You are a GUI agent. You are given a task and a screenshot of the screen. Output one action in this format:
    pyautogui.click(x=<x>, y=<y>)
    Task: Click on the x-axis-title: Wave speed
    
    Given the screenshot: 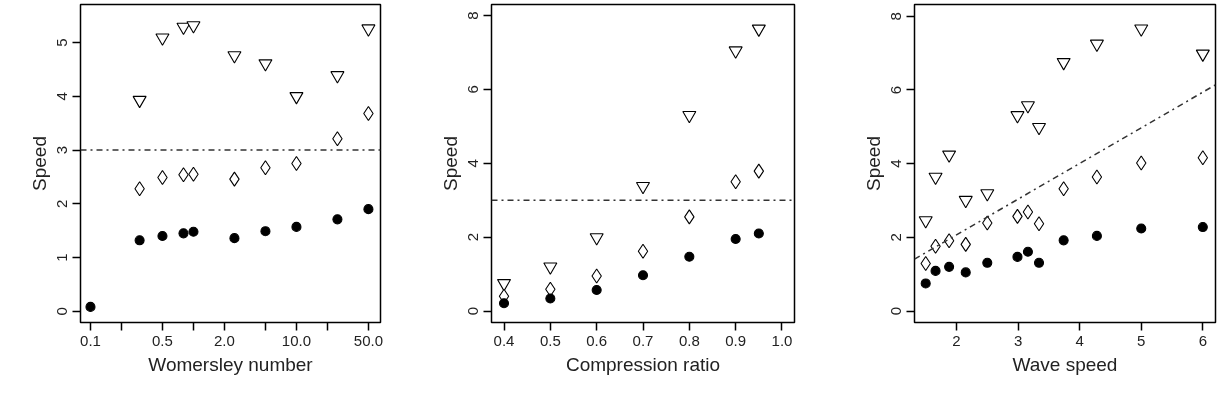 What is the action you would take?
    pyautogui.click(x=1065, y=364)
    